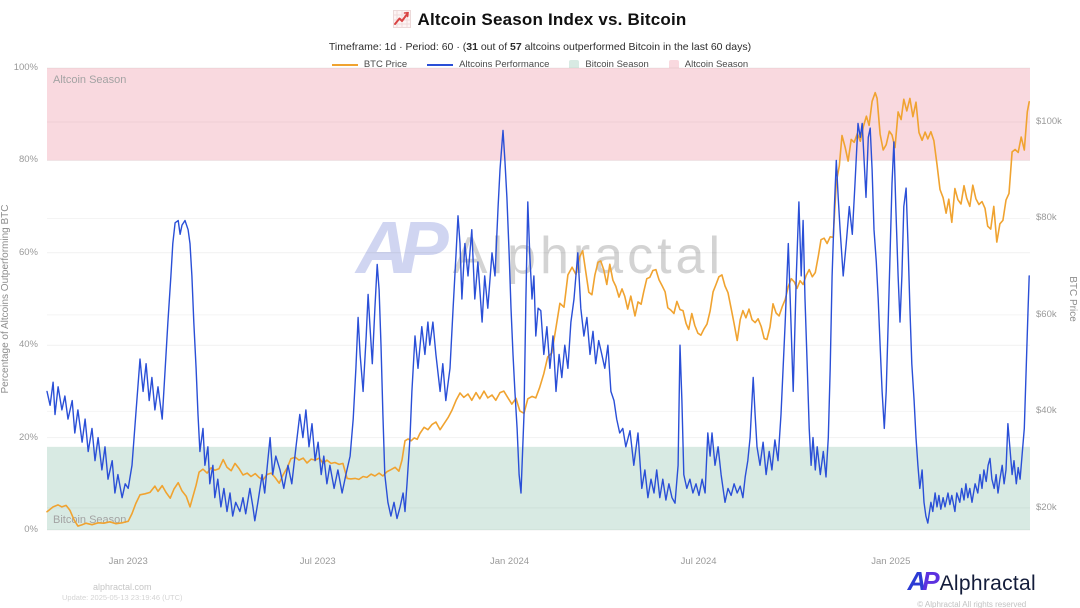  I want to click on left-axis-title: Percentage of Altcoins Outperforming BTC, so click(5, 299).